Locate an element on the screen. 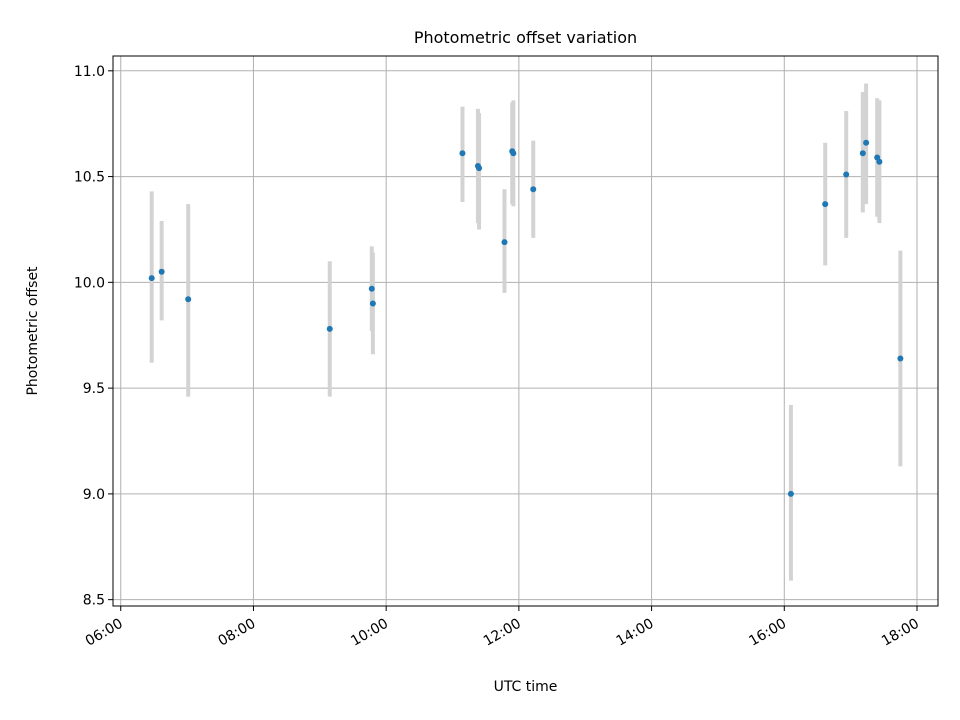 The width and height of the screenshot is (960, 720). x-axis-label: UTC time is located at coordinates (526, 687).